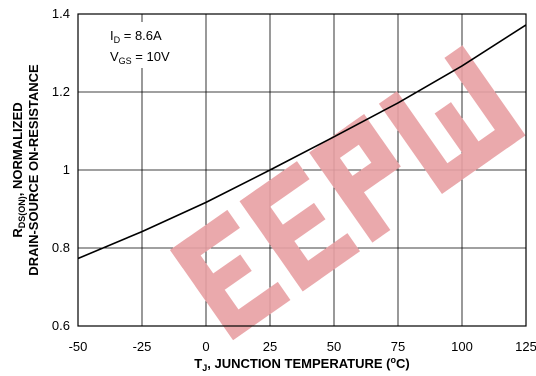 The height and width of the screenshot is (376, 536). I want to click on x-tick-labels: -50 -25 0 25 50 75 100 125, so click(302, 346).